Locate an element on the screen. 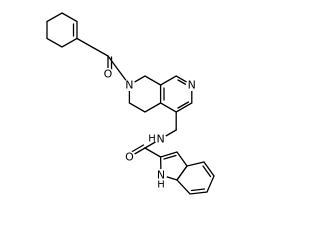 This screenshot has height=240, width=320. cyclohexene-ring is located at coordinates (62, 30).